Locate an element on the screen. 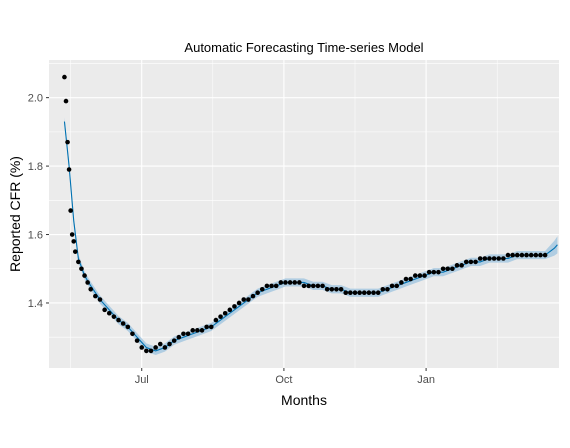  y-tick-label-0: 1.4 is located at coordinates (35, 304).